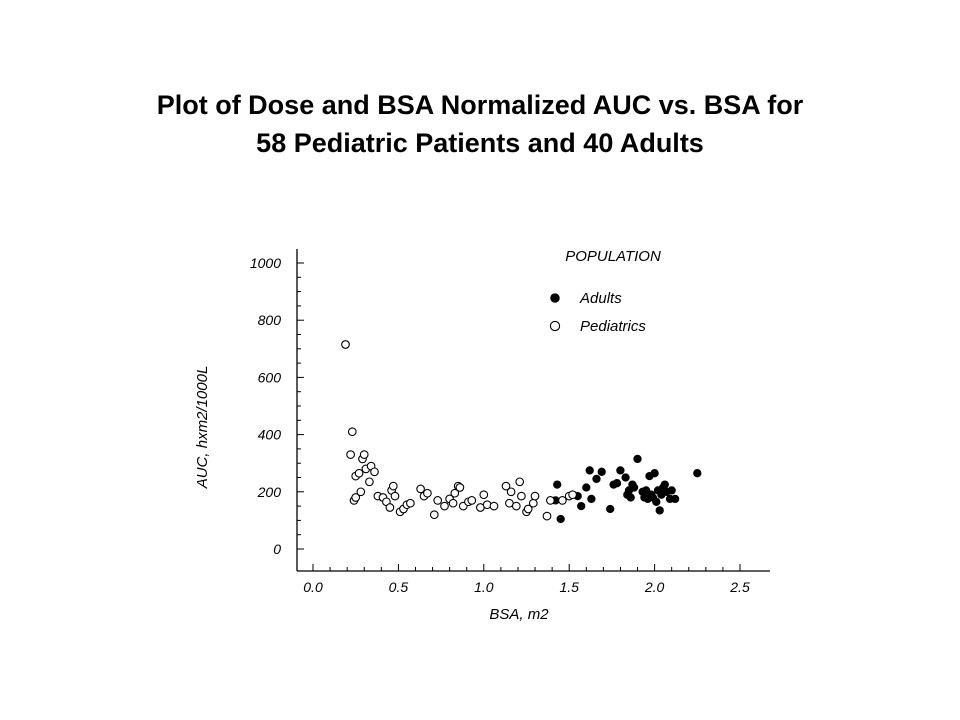 This screenshot has width=960, height=720. I want to click on y-tick-label: 800, so click(270, 320).